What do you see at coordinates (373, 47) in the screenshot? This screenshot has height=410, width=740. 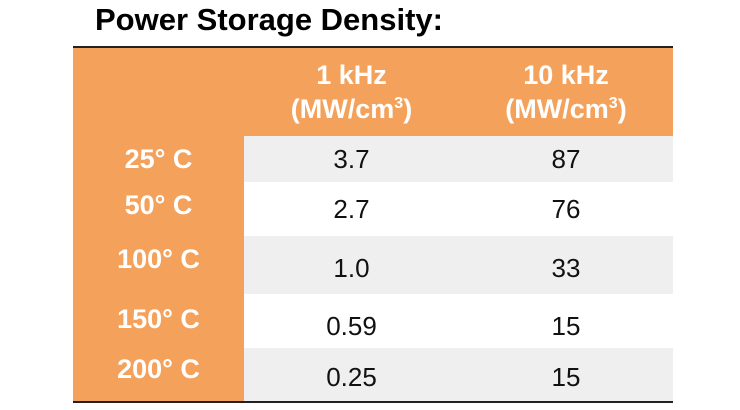 I see `table-top-rule` at bounding box center [373, 47].